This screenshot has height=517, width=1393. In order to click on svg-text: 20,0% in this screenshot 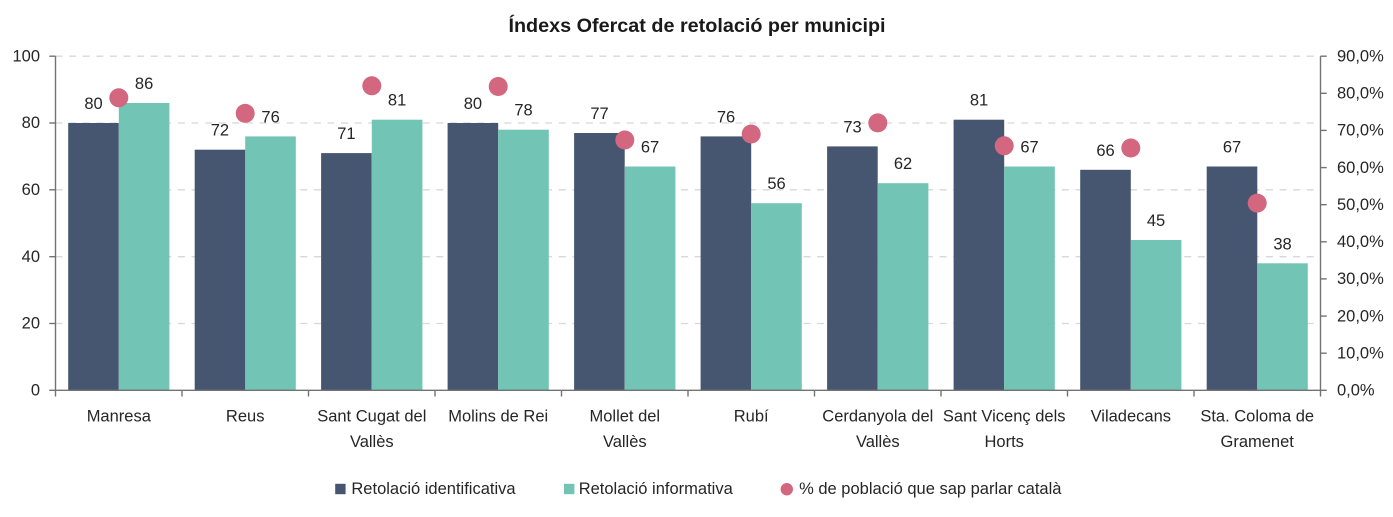, I will do `click(1360, 316)`.